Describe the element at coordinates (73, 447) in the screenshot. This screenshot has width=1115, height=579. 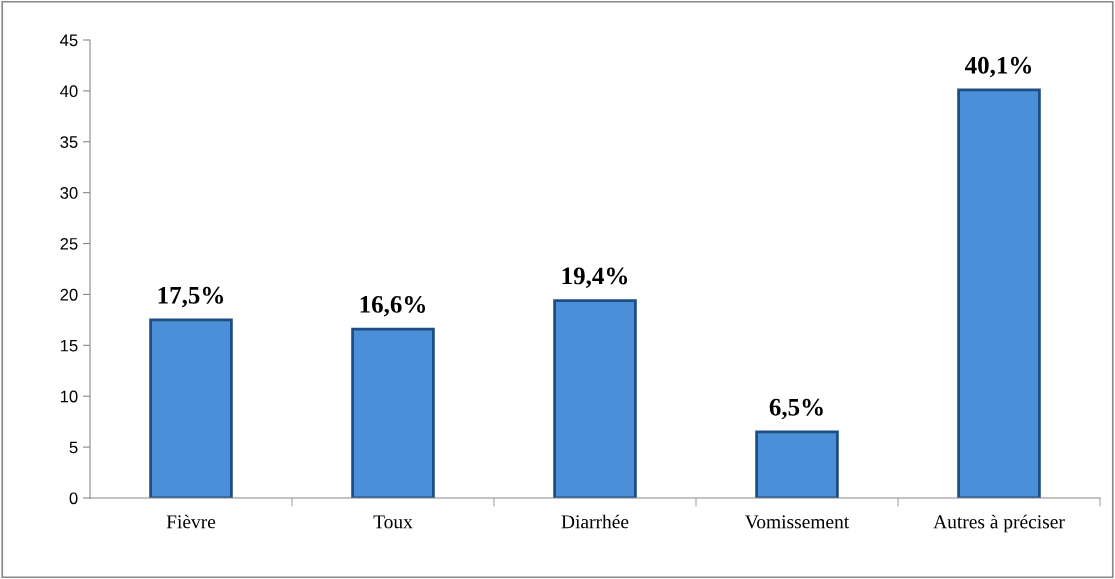
I see `y-tick-label: 5` at that location.